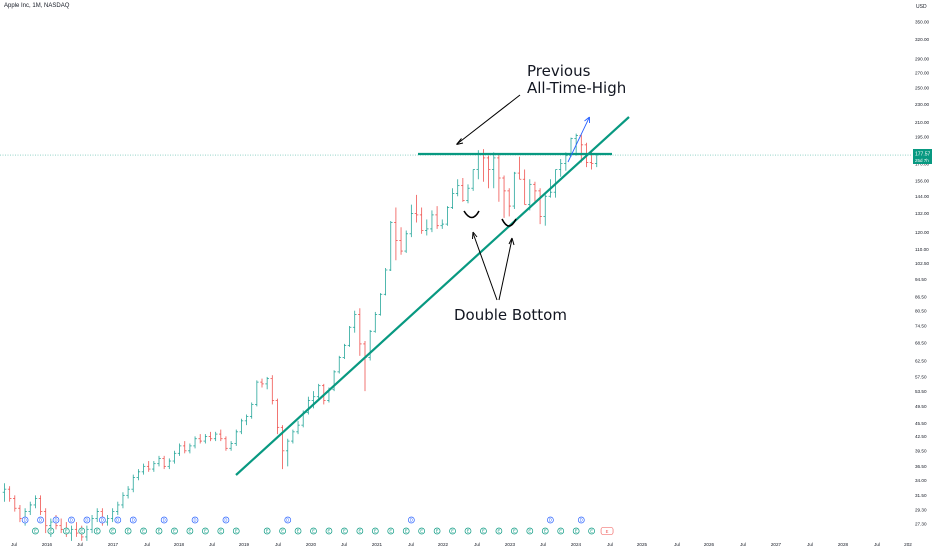  Describe the element at coordinates (47, 544) in the screenshot. I see `x-tick-label: 2016` at that location.